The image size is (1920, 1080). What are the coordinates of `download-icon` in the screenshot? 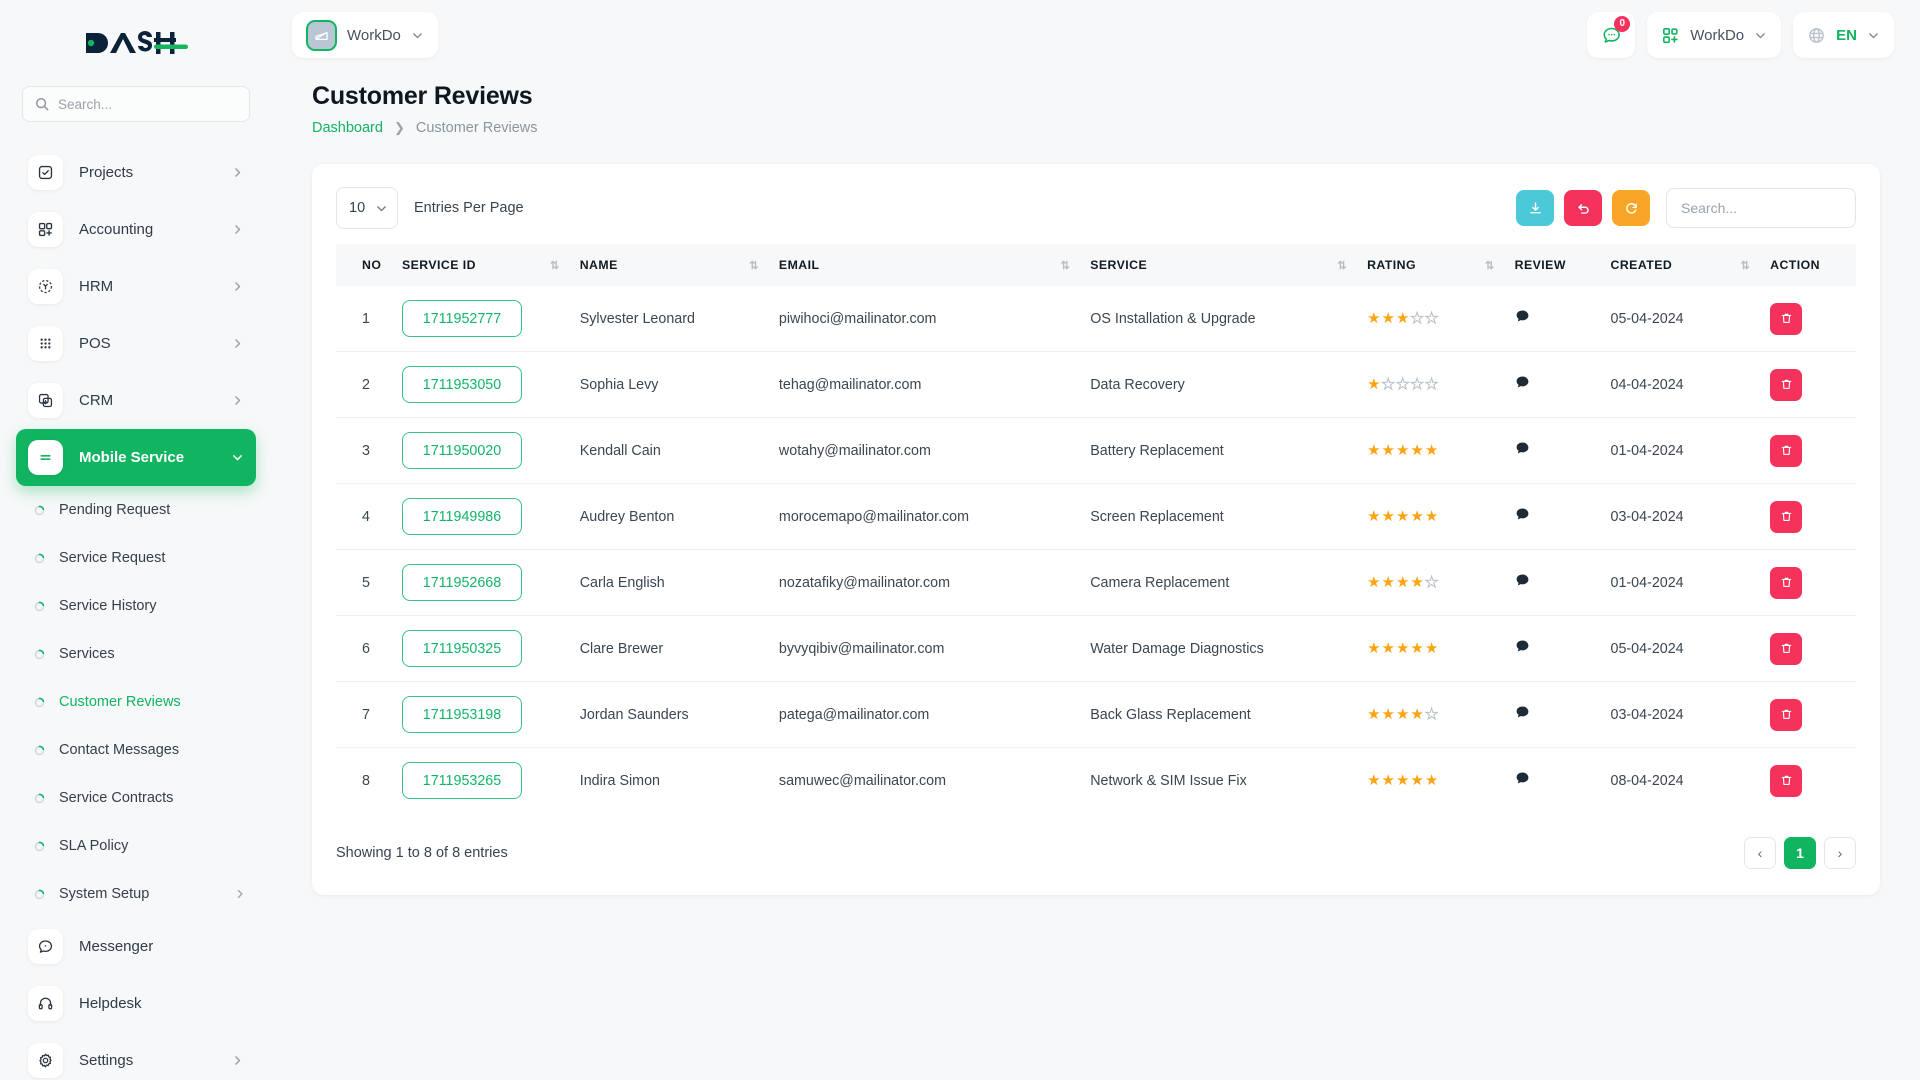 It's located at (1535, 207).